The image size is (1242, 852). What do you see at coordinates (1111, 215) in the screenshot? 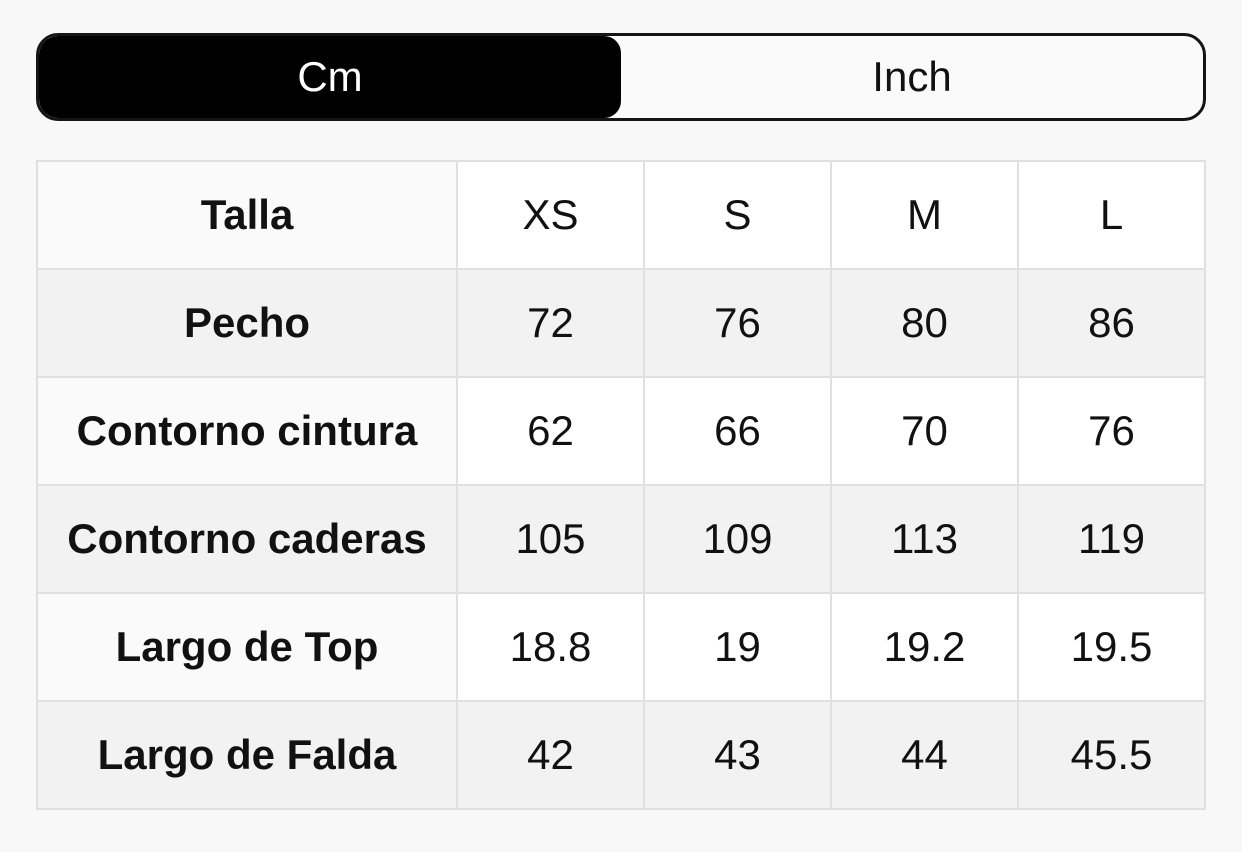
I see `header-cell-size-l: L` at bounding box center [1111, 215].